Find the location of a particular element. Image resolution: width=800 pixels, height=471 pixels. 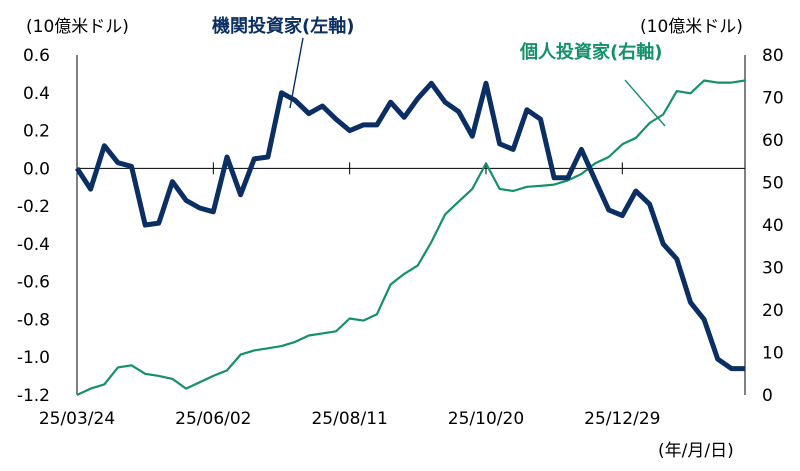

right-tick-label: 0 is located at coordinates (767, 396).